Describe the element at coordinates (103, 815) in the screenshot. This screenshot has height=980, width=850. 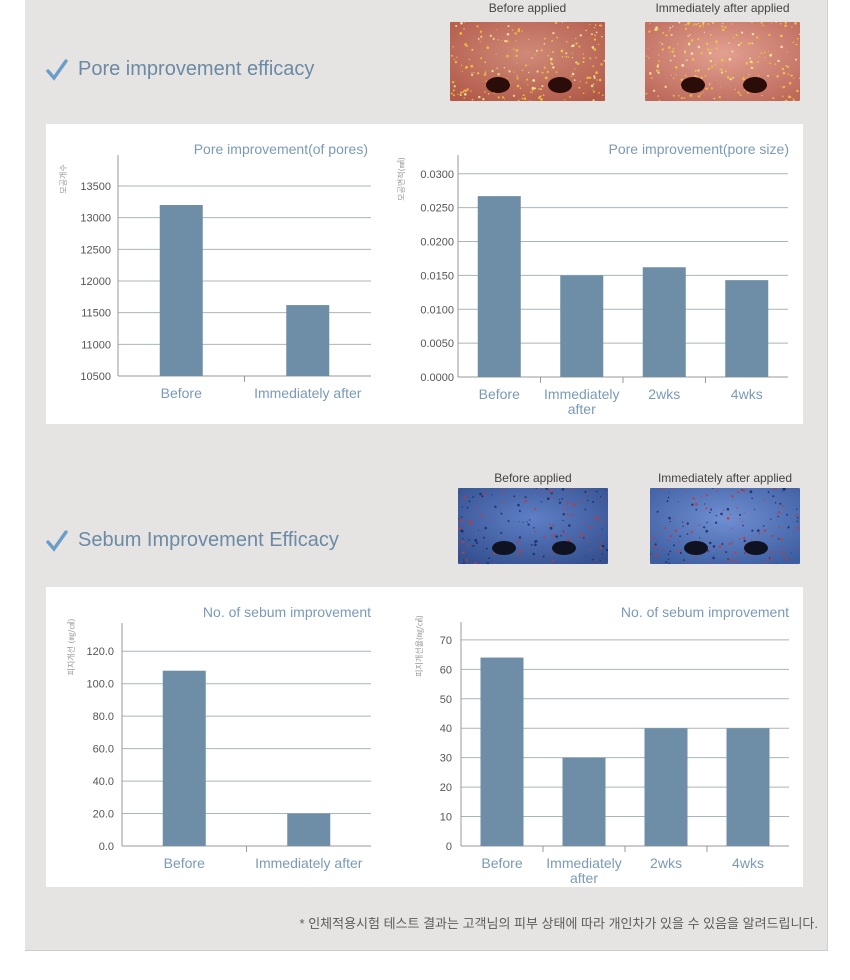
I see `y-tick-label: 20.0` at that location.